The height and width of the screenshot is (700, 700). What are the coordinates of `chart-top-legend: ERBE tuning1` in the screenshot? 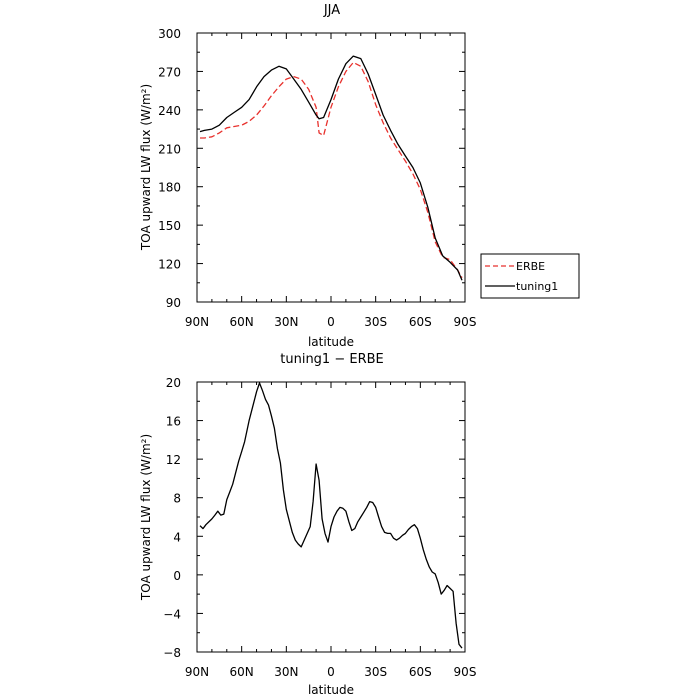 It's located at (530, 276).